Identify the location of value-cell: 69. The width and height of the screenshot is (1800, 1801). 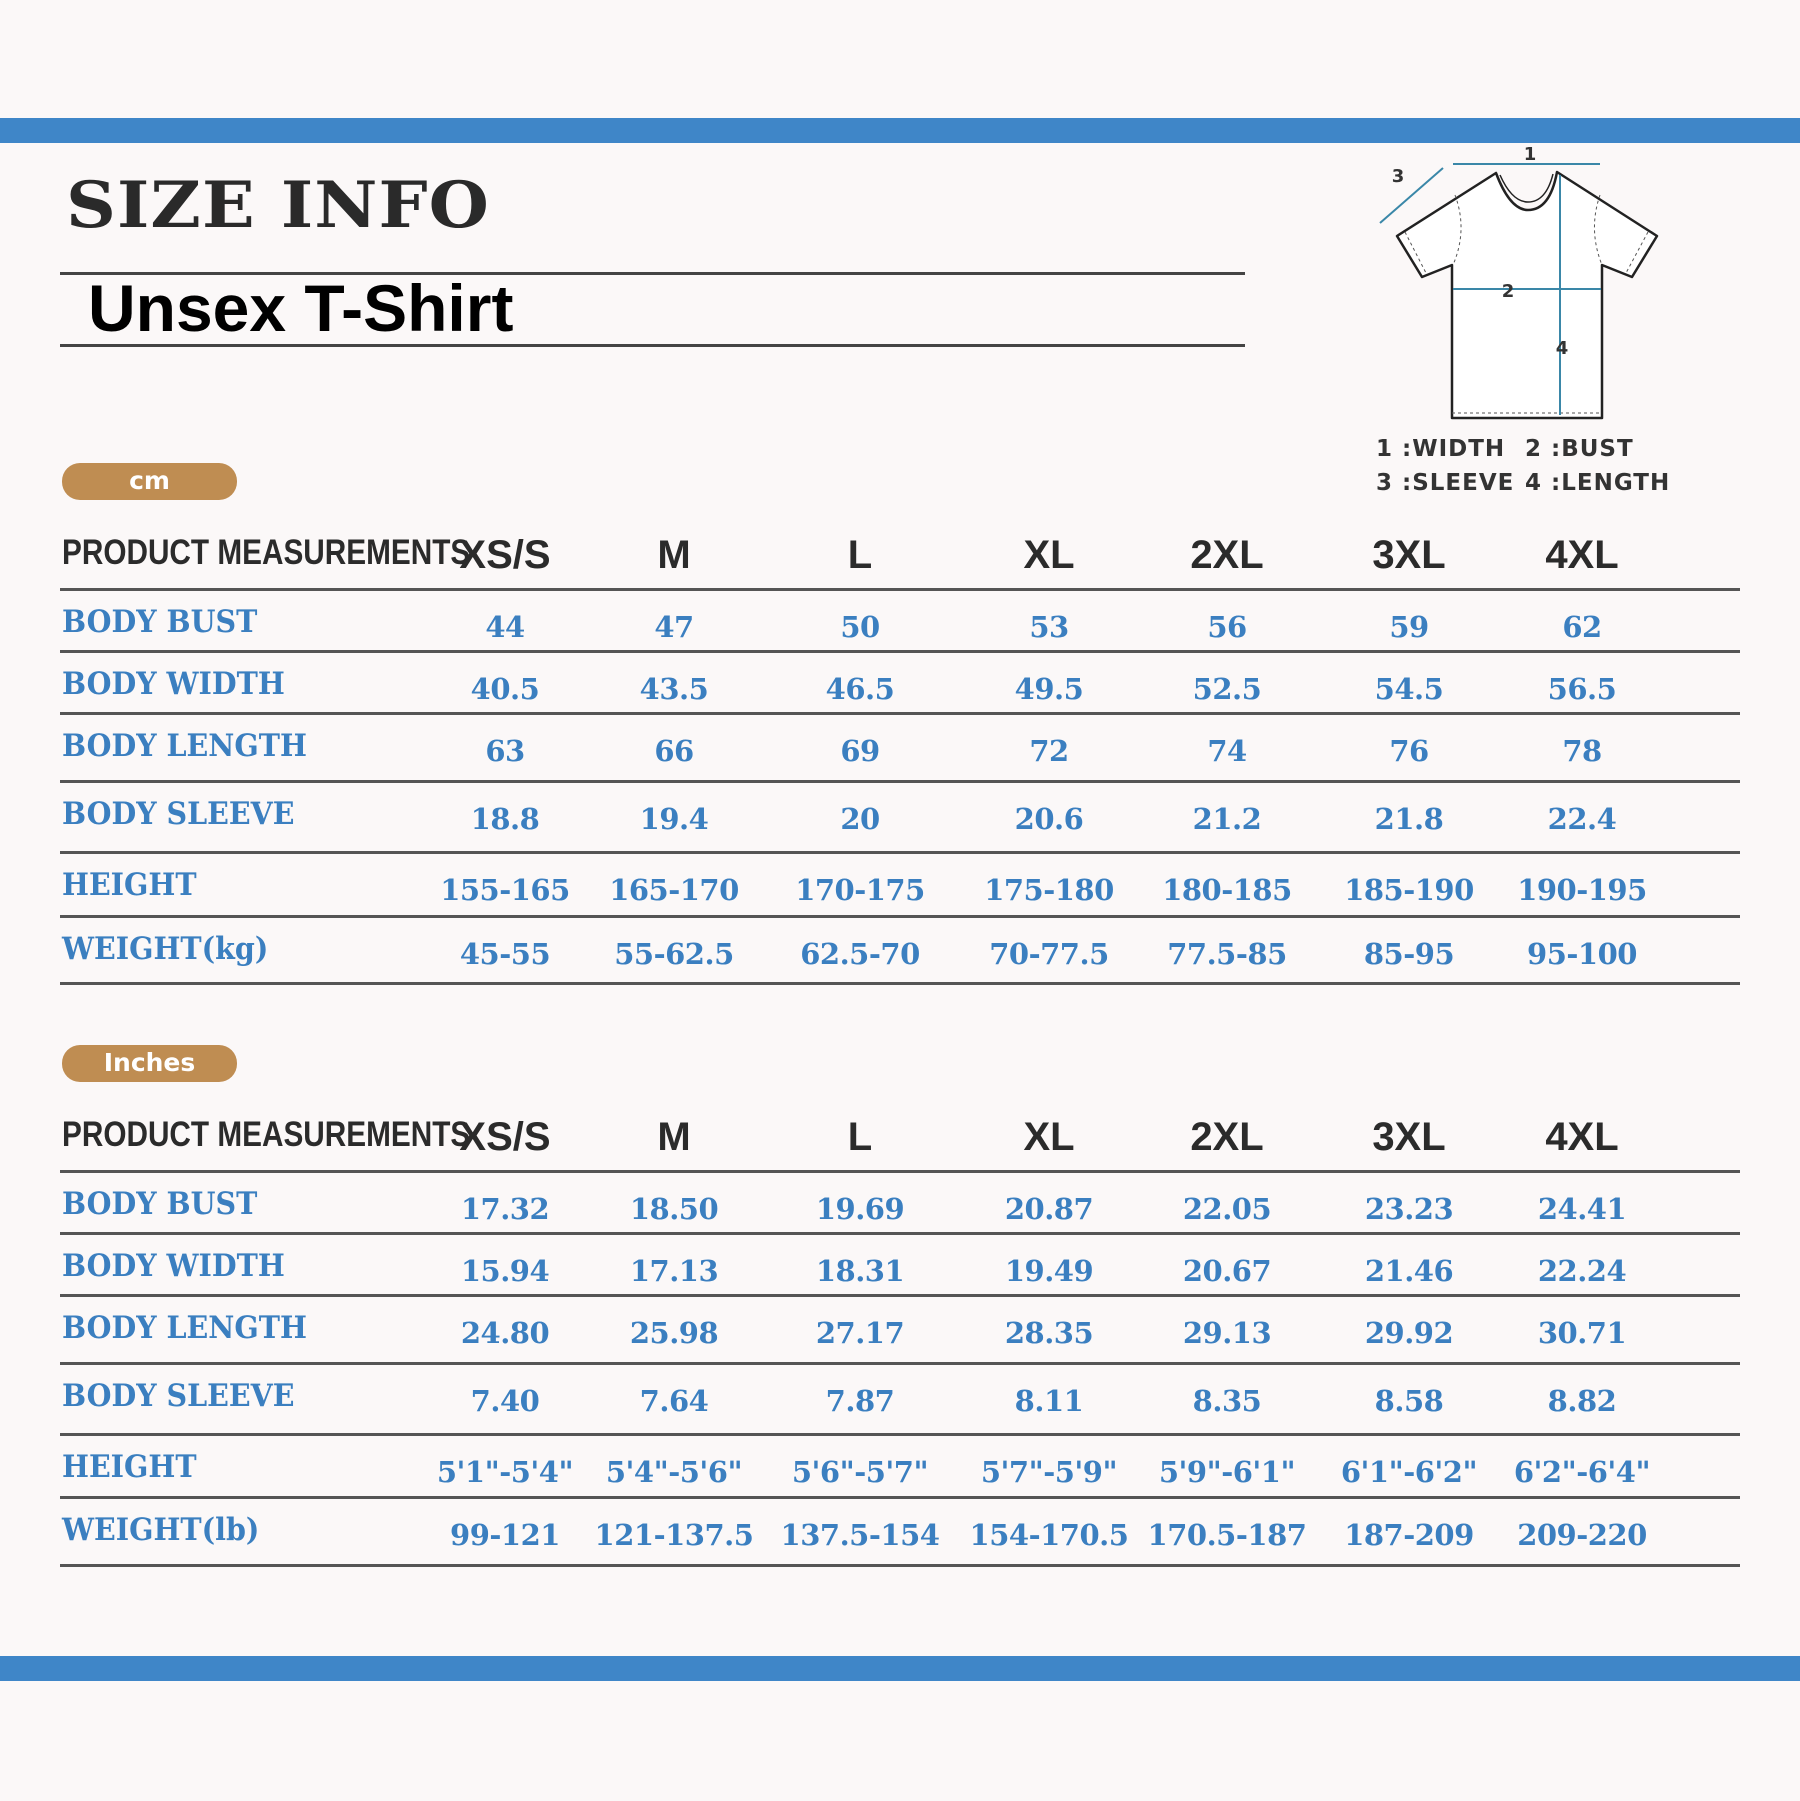
(860, 751).